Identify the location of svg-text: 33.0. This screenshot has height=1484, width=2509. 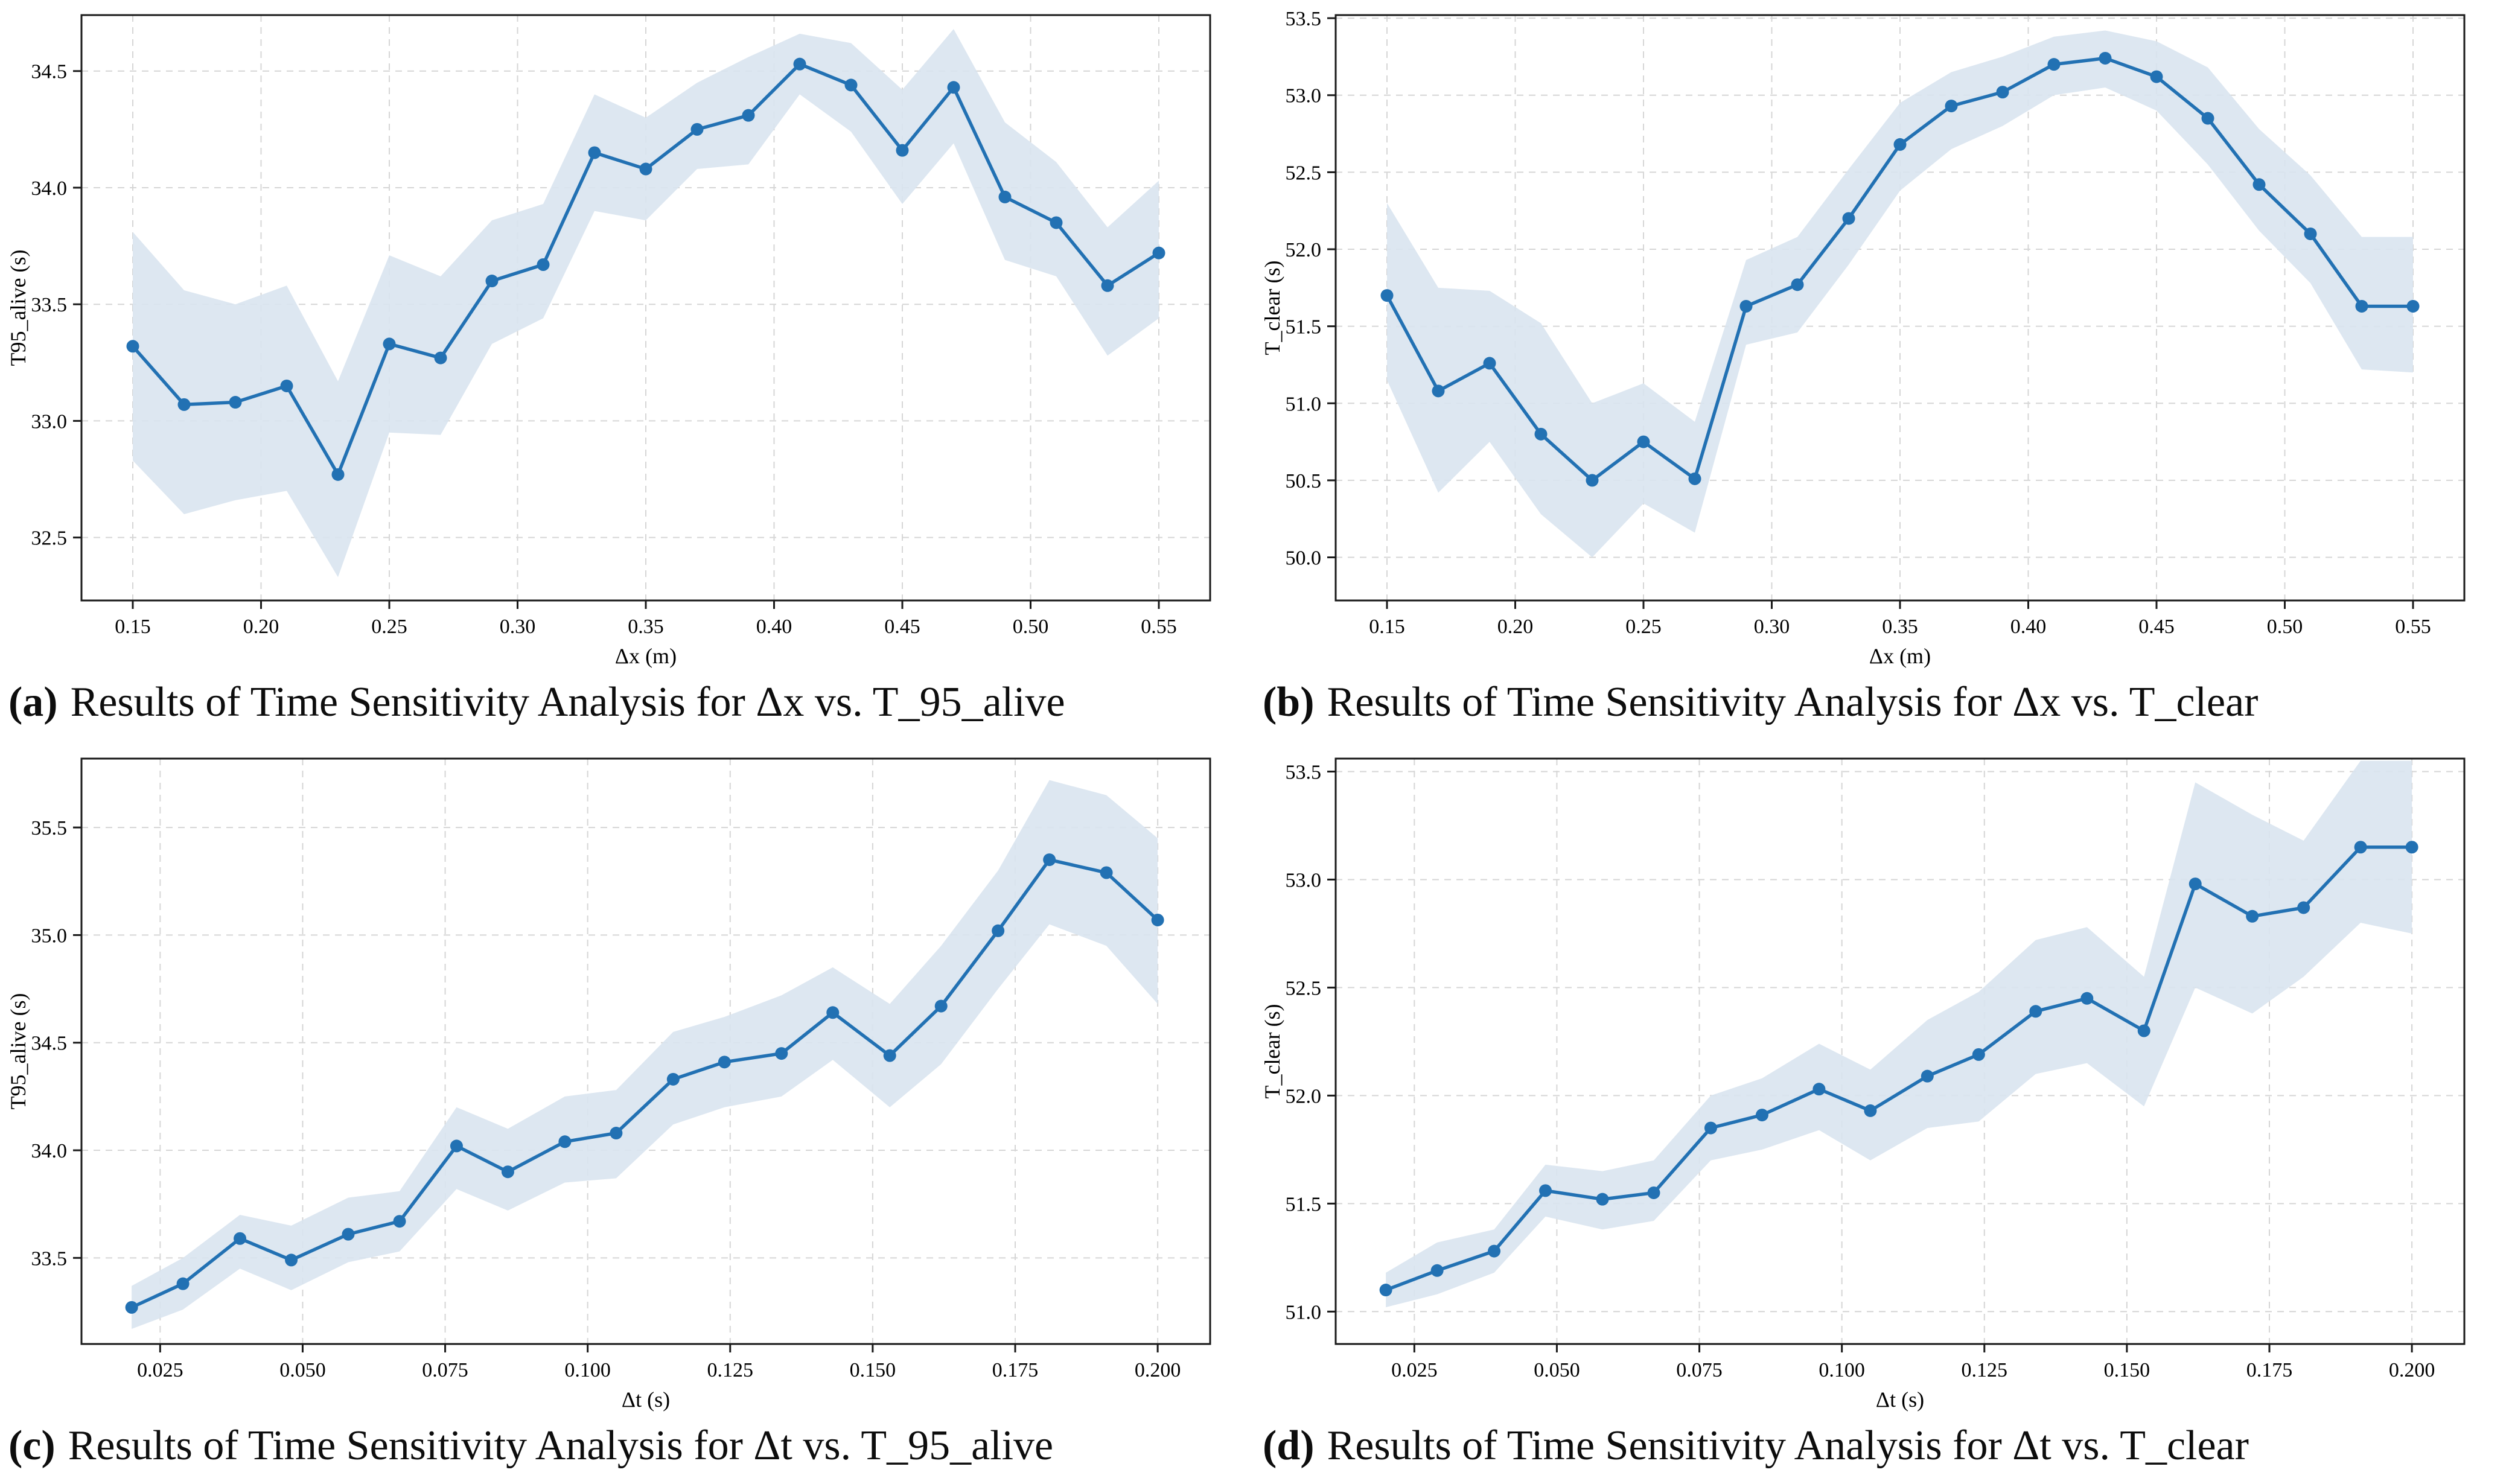
(49, 422).